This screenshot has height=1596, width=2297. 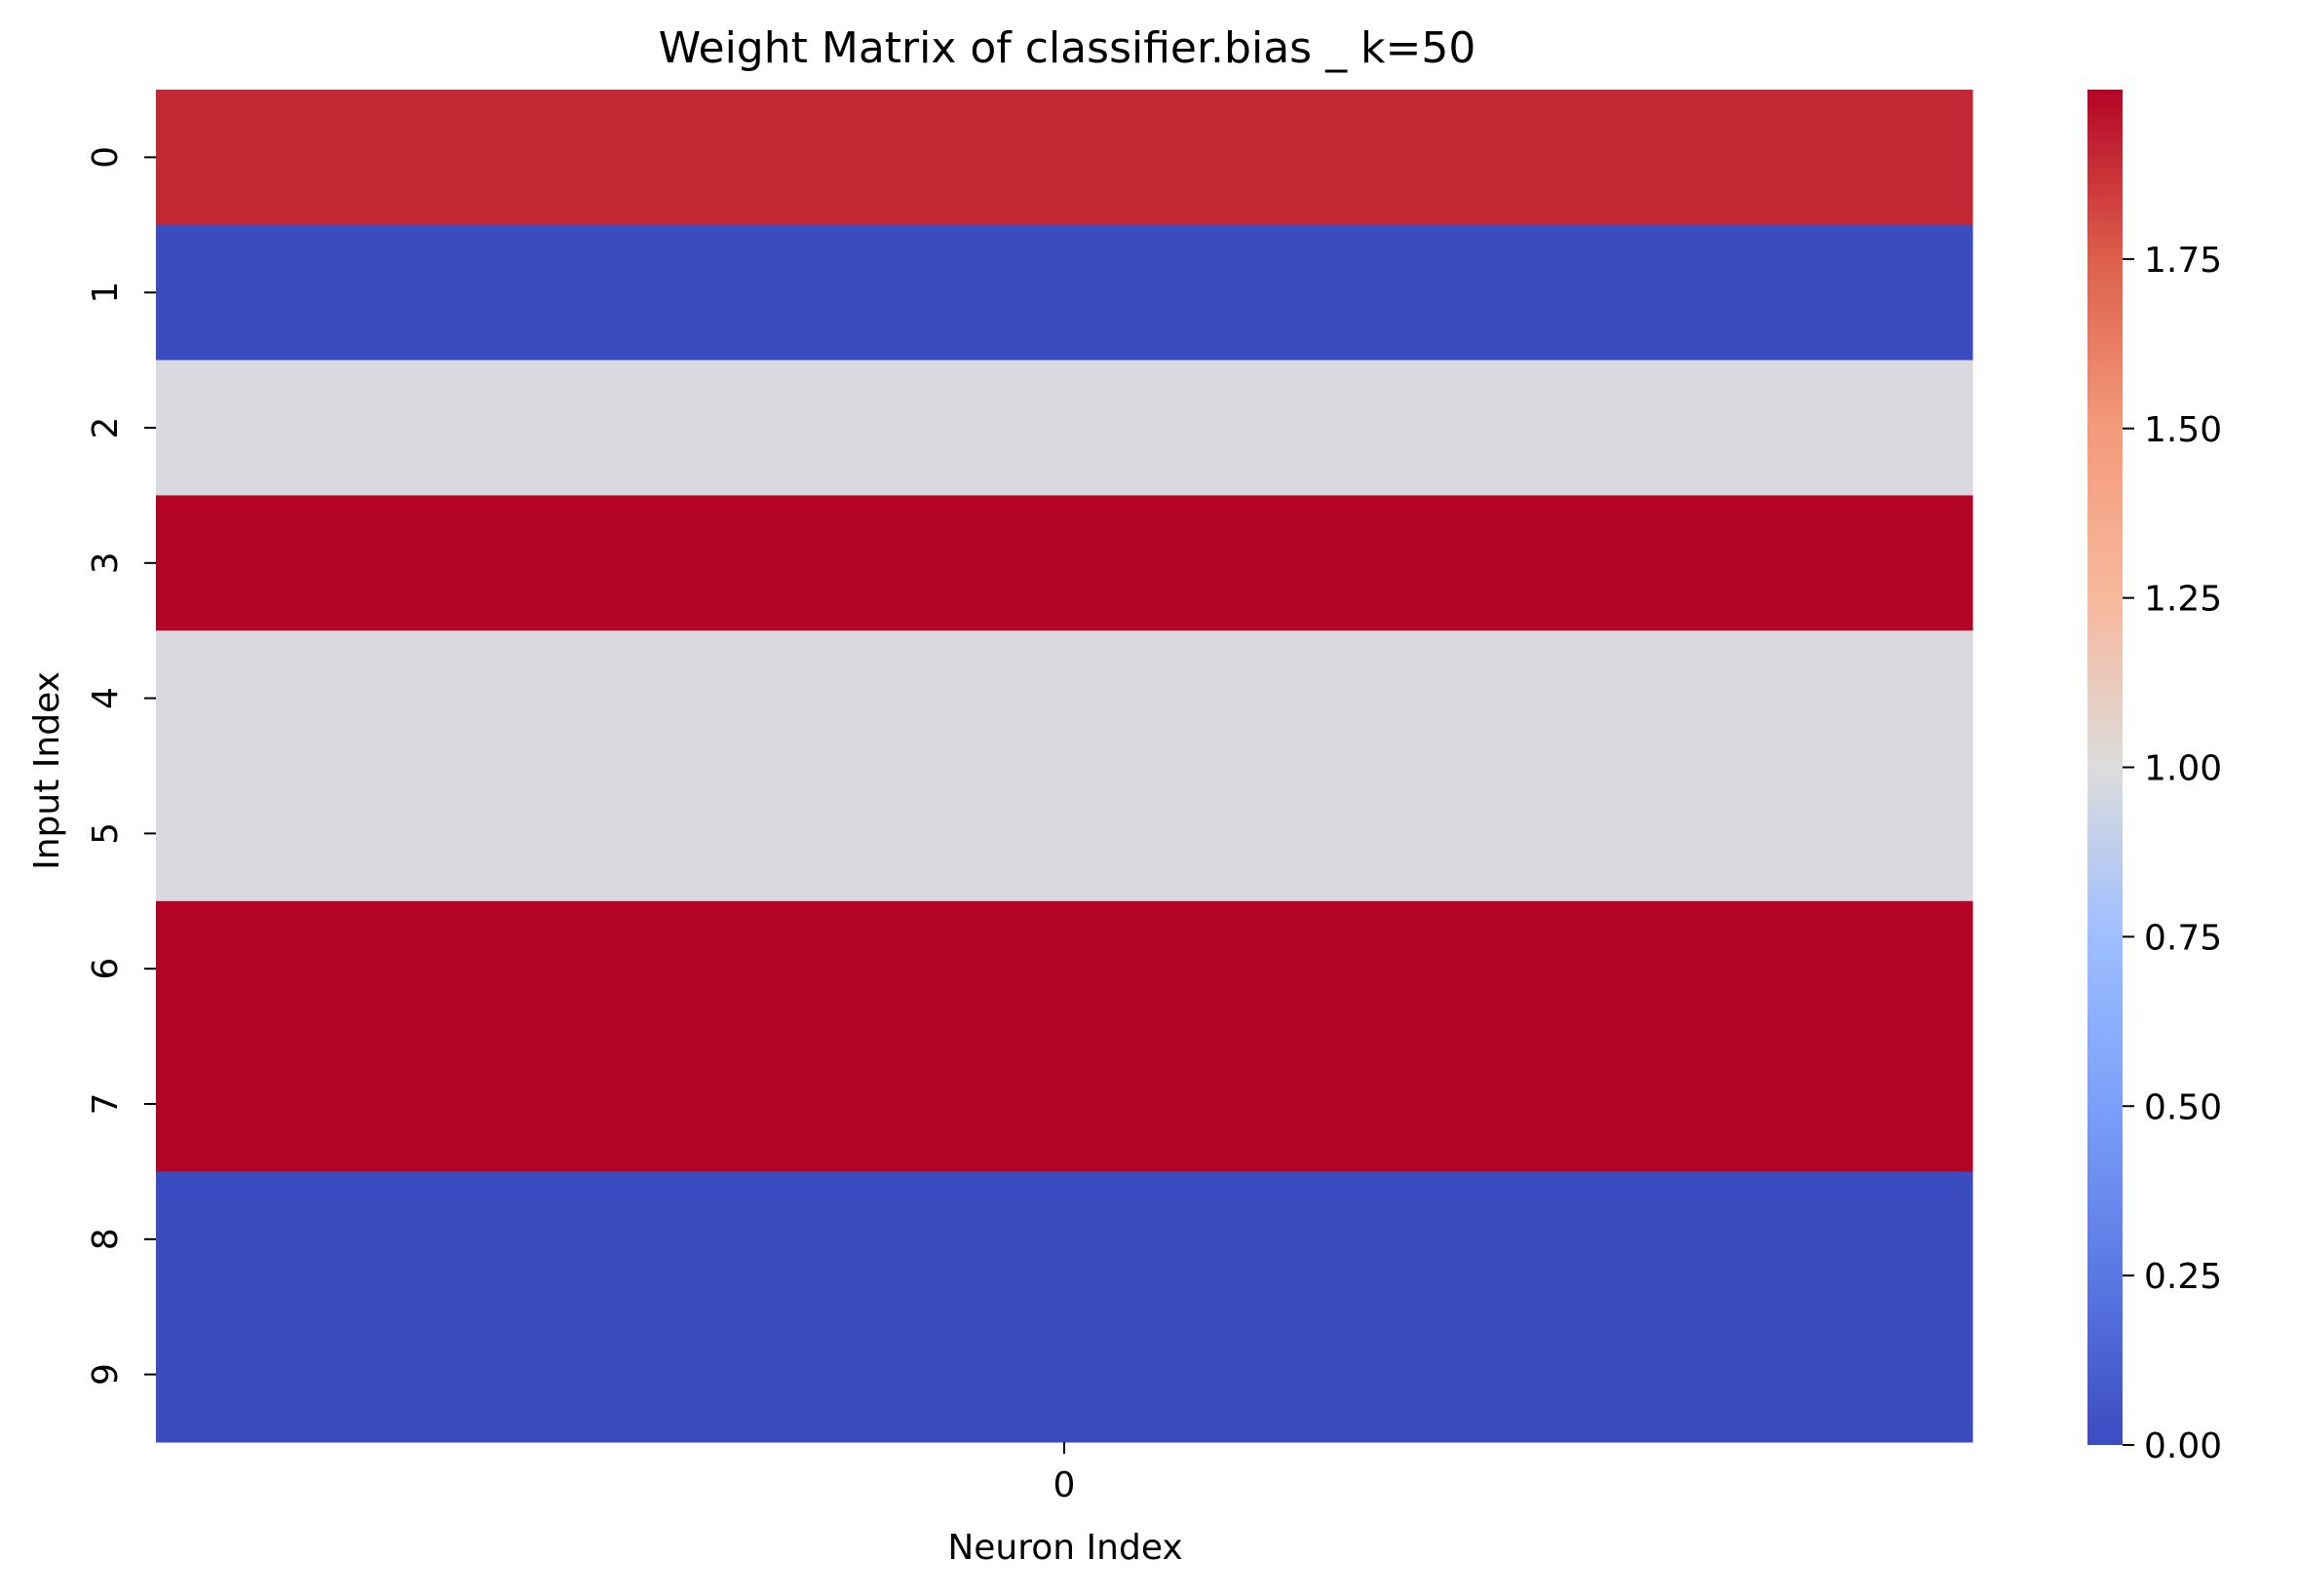 I want to click on x-axis-ticks: 0, so click(x=1065, y=1473).